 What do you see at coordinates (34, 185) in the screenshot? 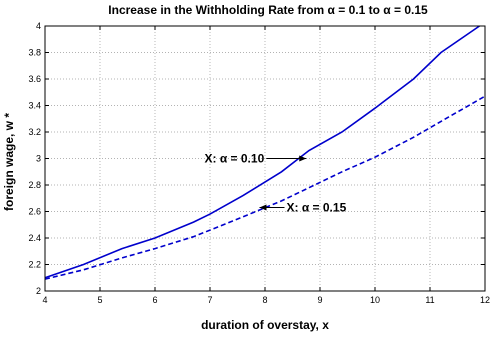
I see `y-tick-label: 2.8` at bounding box center [34, 185].